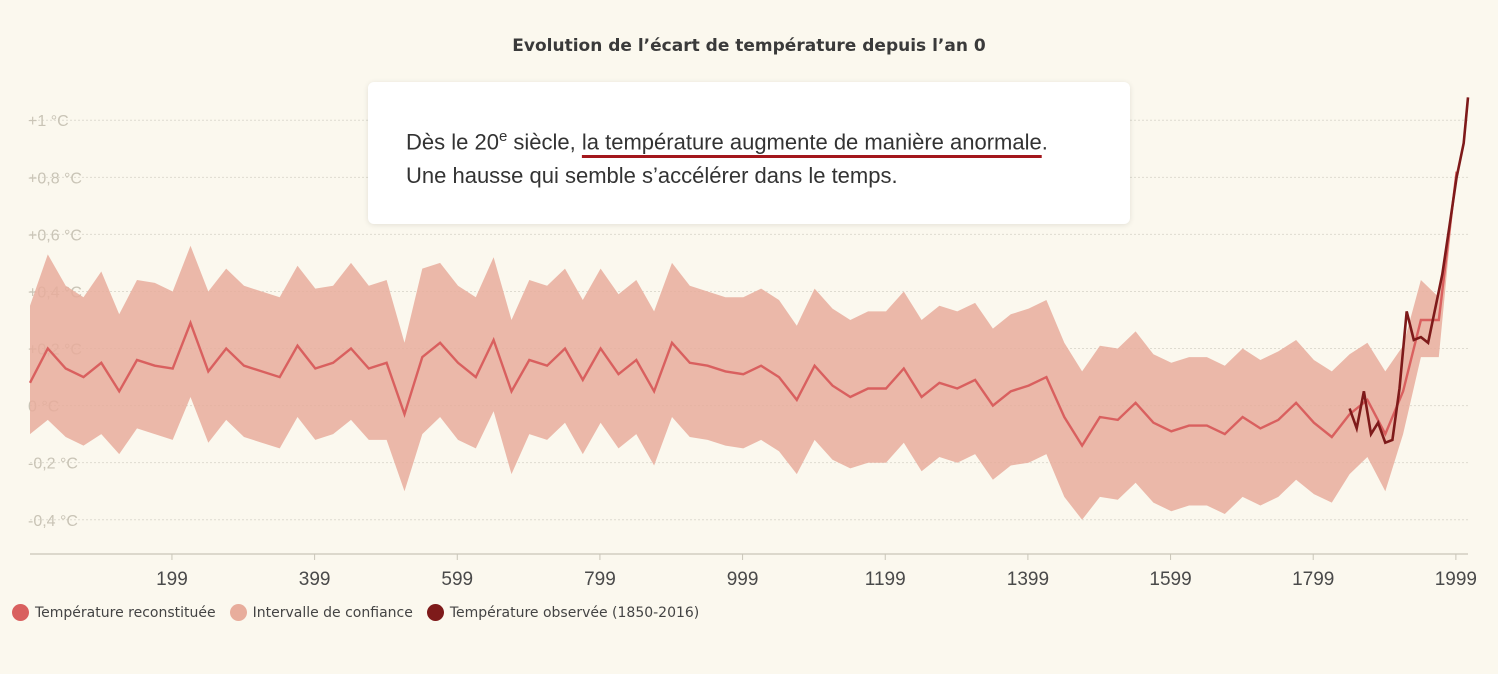  What do you see at coordinates (816, 572) in the screenshot?
I see `x-axis-ticks: 199 399 599 799 999 1199 1399 1599 1799 1999` at bounding box center [816, 572].